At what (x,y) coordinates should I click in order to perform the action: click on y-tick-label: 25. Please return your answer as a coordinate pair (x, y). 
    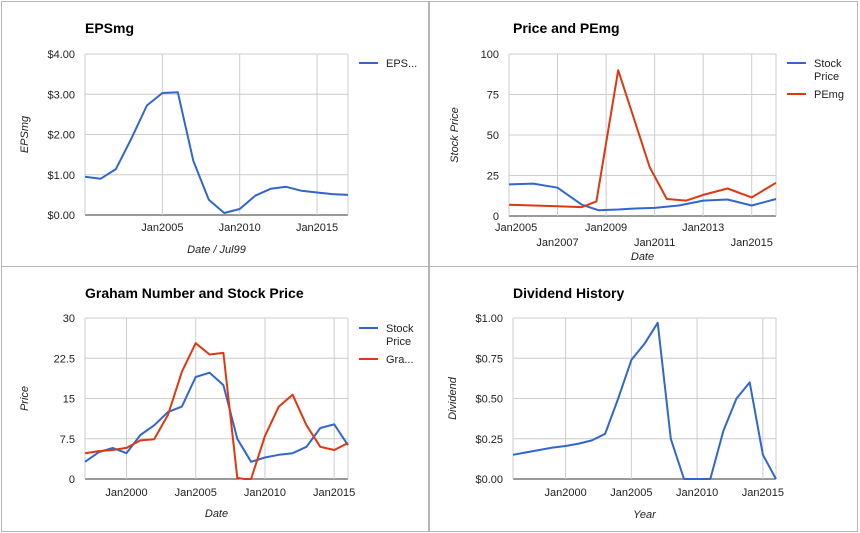
    Looking at the image, I should click on (493, 177).